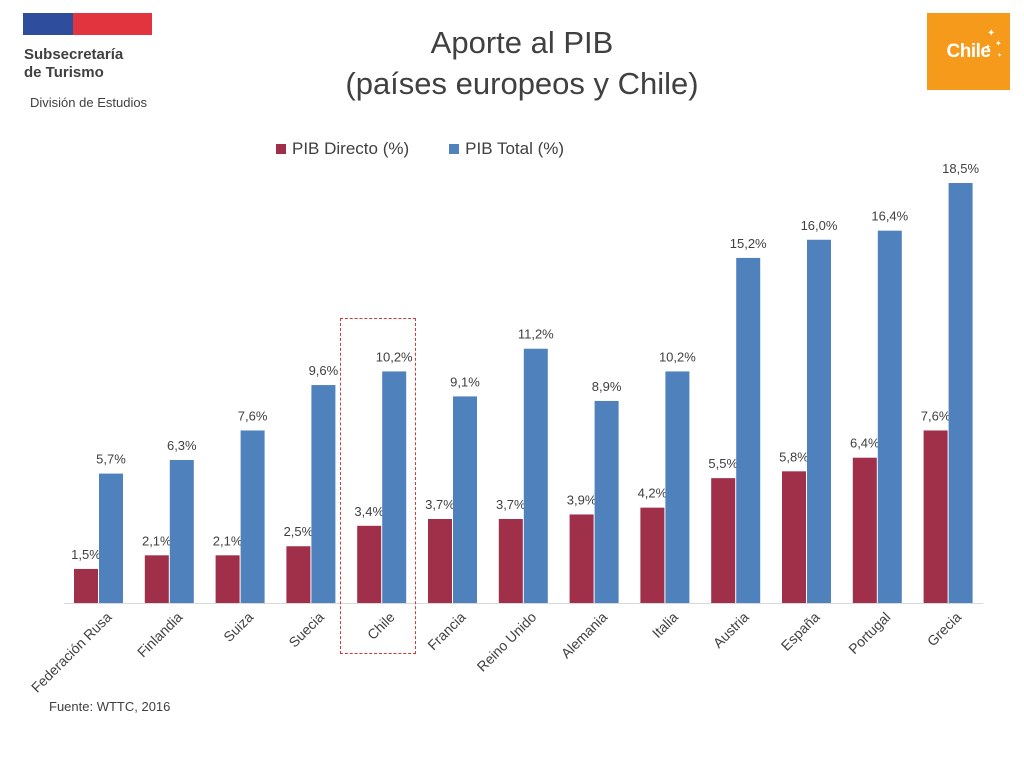  Describe the element at coordinates (446, 631) in the screenshot. I see `category-label: Francia` at that location.